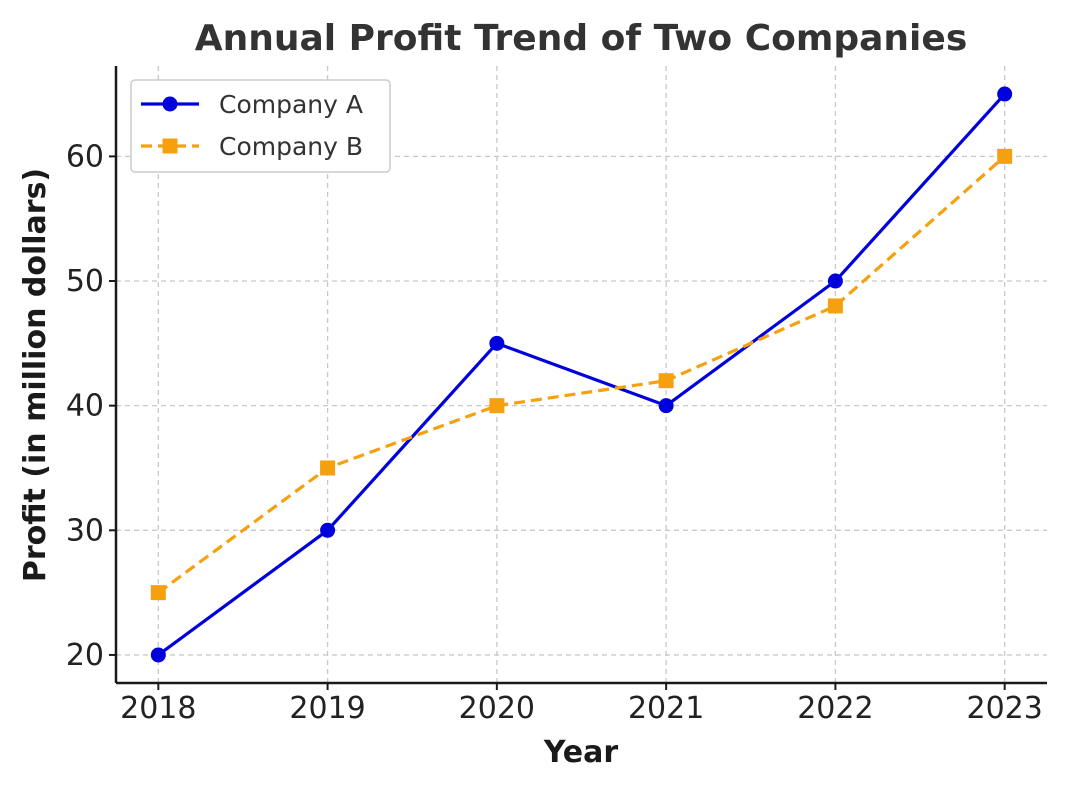 This screenshot has height=789, width=1066. Describe the element at coordinates (35, 375) in the screenshot. I see `y-axis-label: Profit (in million dollars)` at that location.